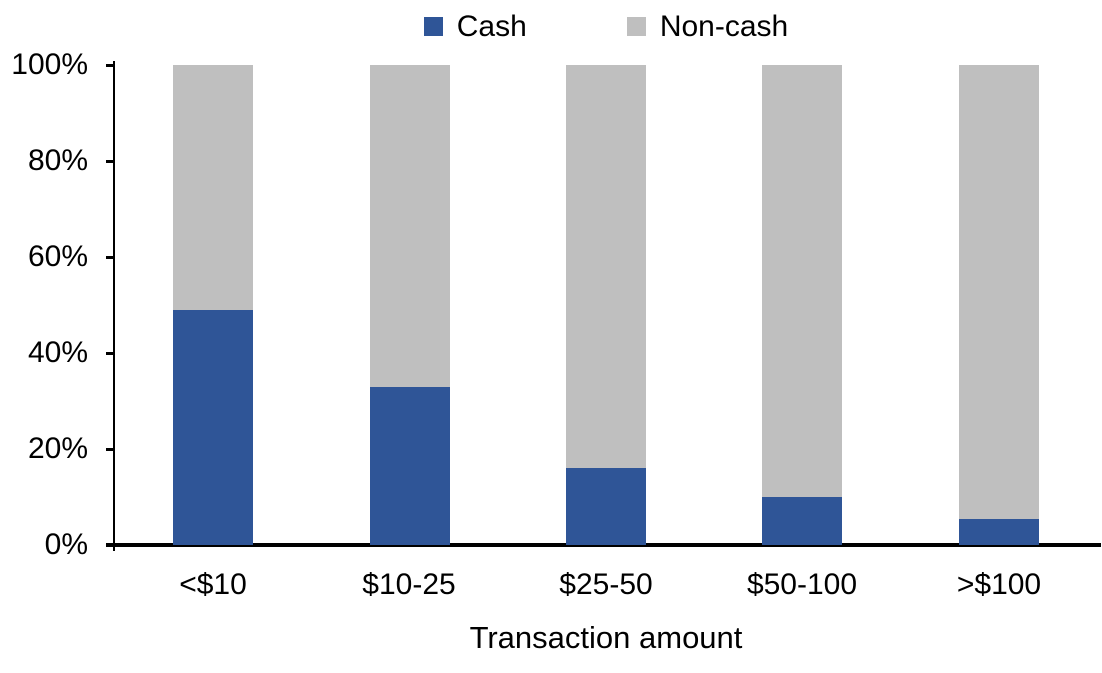  I want to click on y-axis-tick-label: 100%, so click(49, 64).